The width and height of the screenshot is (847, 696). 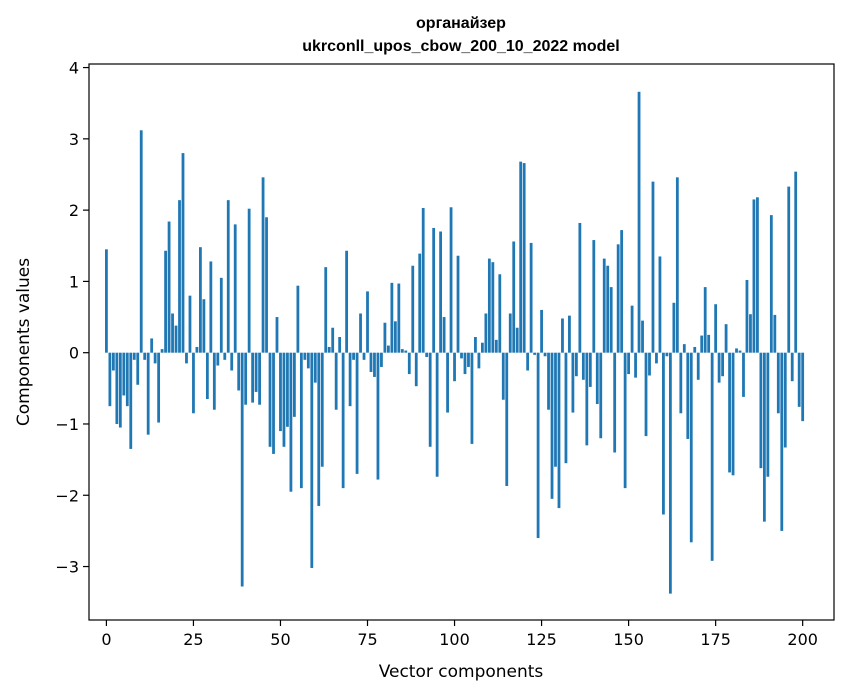 I want to click on y-axis-ticks: −3 −2 −1 0 1 2 3 4, so click(x=72, y=318).